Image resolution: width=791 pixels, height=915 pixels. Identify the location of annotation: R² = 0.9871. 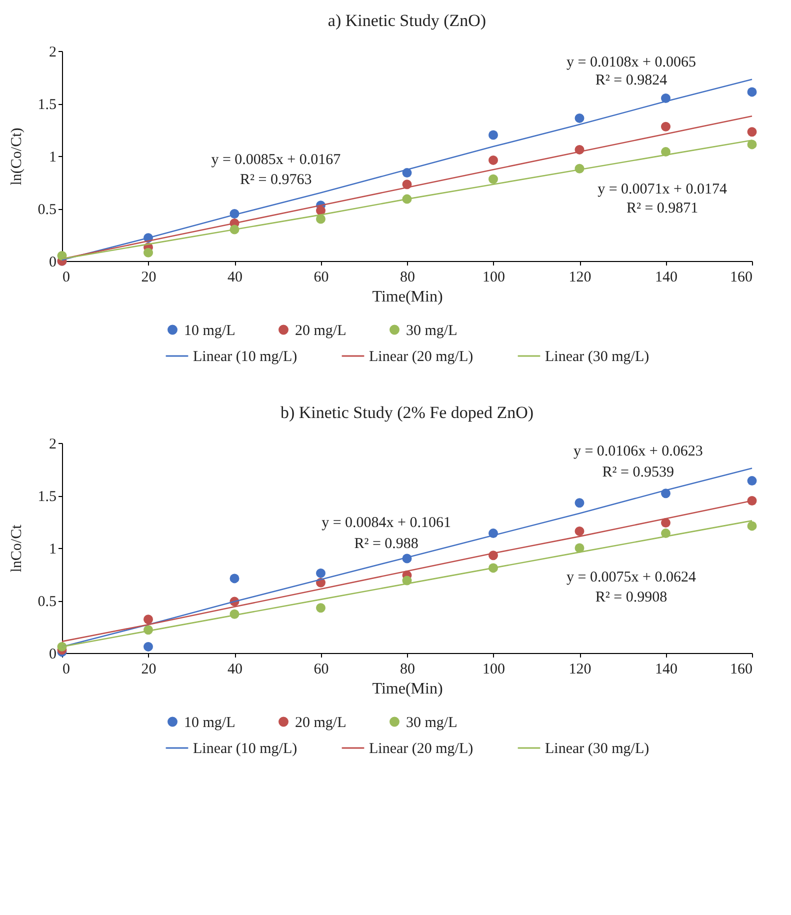
(662, 208).